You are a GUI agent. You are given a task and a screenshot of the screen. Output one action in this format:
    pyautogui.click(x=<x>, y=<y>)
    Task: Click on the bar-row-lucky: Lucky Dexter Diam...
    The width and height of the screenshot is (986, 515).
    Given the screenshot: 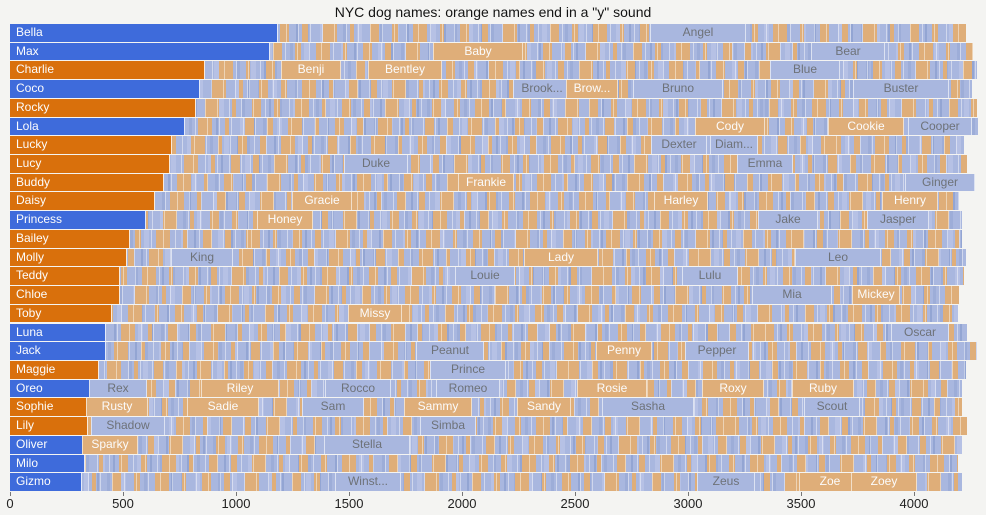 What is the action you would take?
    pyautogui.click(x=487, y=145)
    